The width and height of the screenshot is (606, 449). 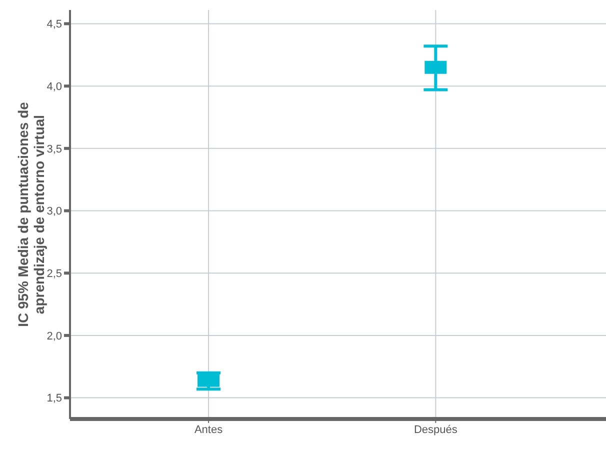 I want to click on y-tick-label: 2,0, so click(x=54, y=336).